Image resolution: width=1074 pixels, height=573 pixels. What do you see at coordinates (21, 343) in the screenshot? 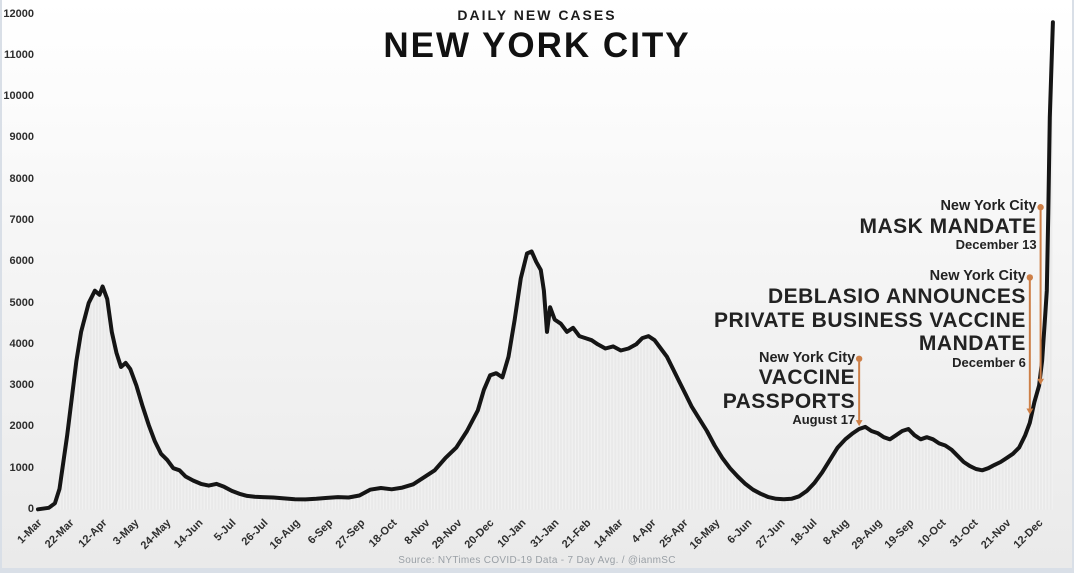
I see `y-tick-label: 4000` at bounding box center [21, 343].